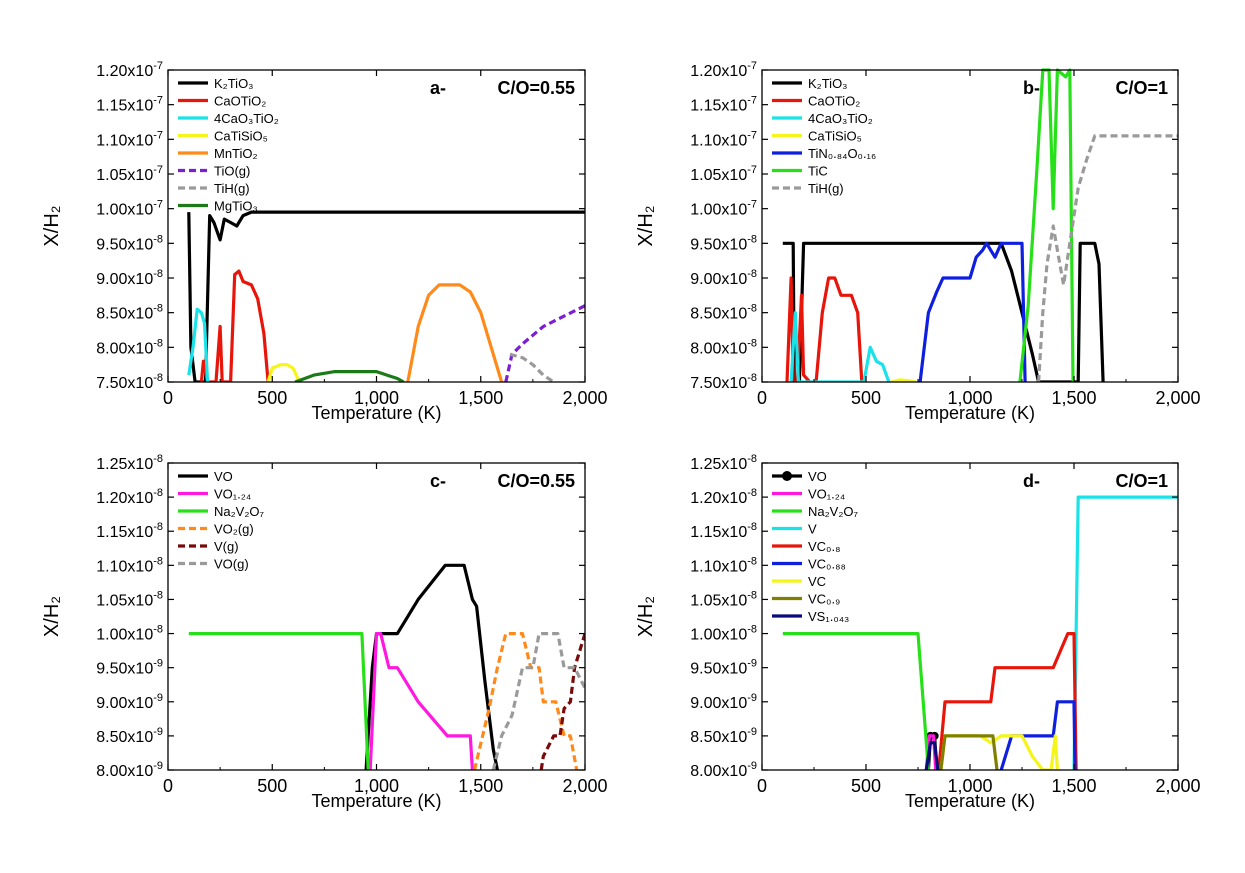 The width and height of the screenshot is (1245, 873). What do you see at coordinates (236, 153) in the screenshot?
I see `legend-label-4: MnTiO₂` at bounding box center [236, 153].